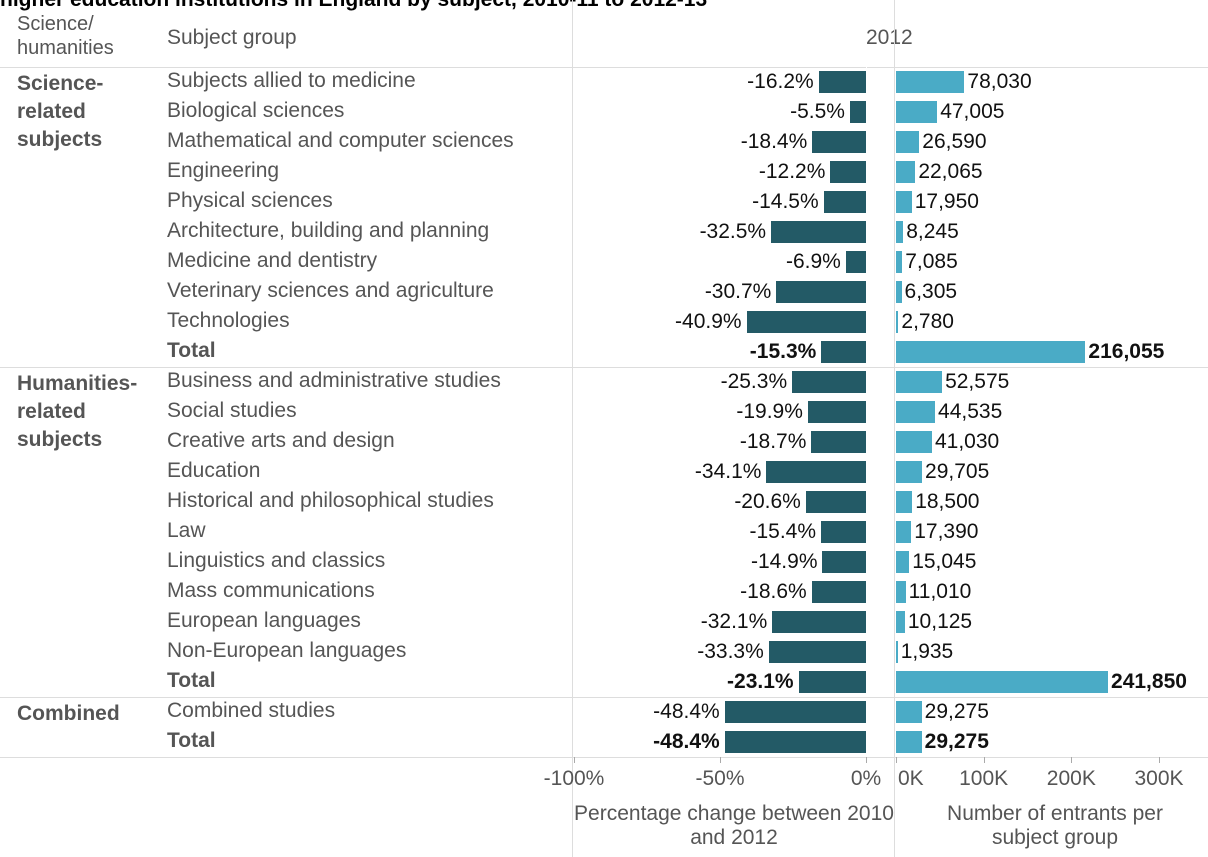  I want to click on subject-label: Architecture, building and planning, so click(328, 230).